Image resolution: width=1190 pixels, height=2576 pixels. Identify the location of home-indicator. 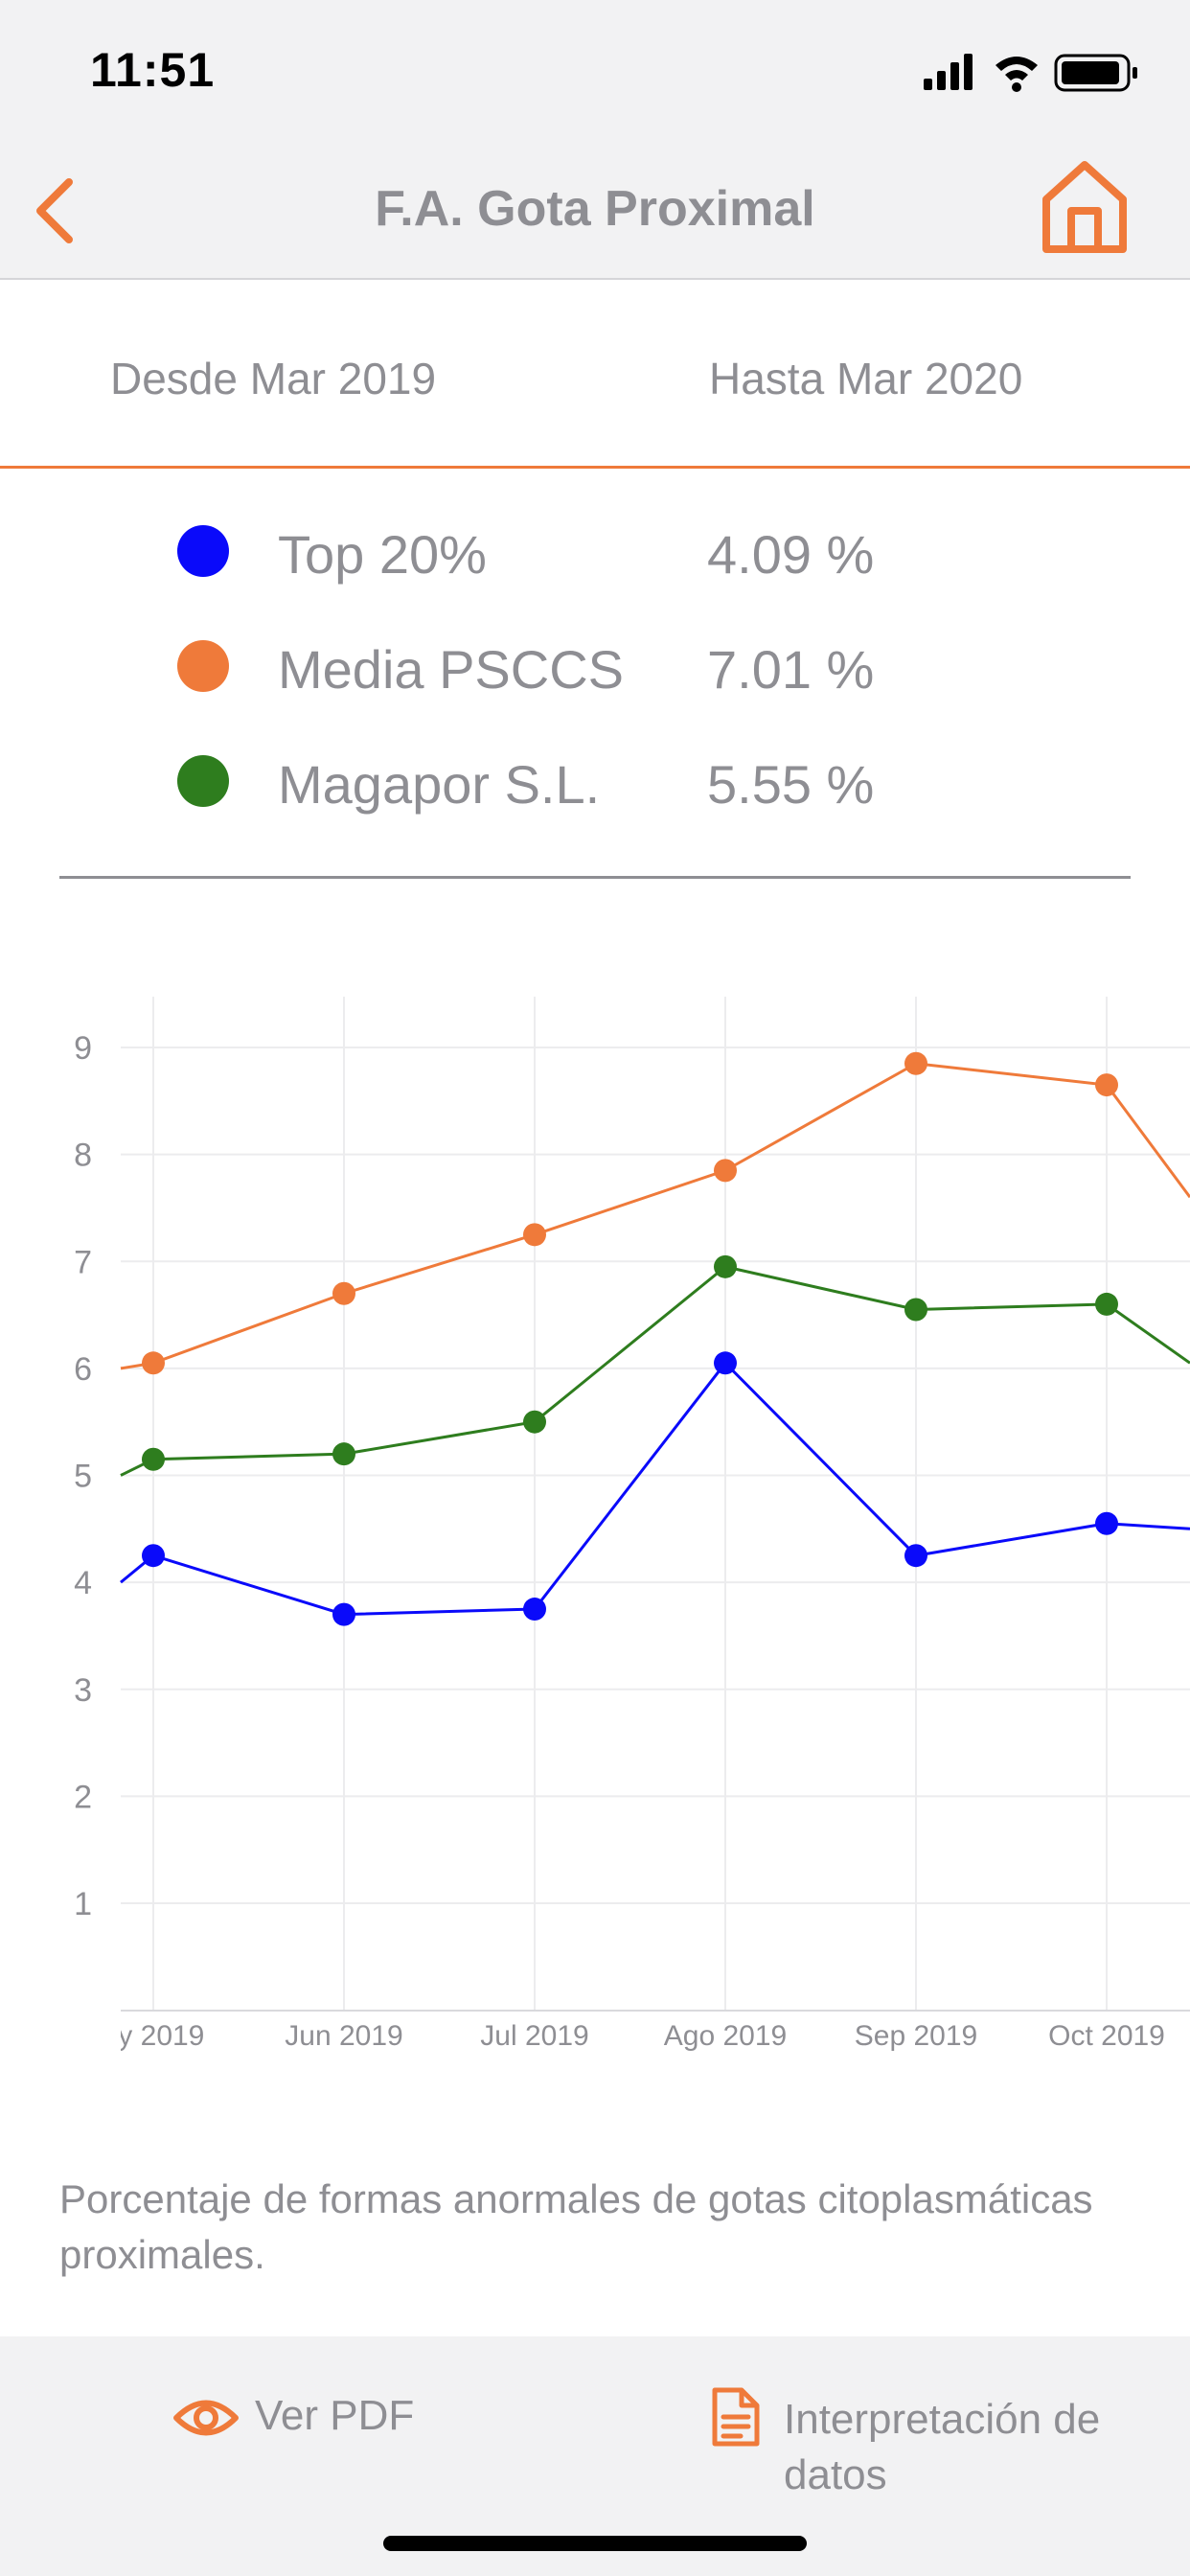
(595, 2543).